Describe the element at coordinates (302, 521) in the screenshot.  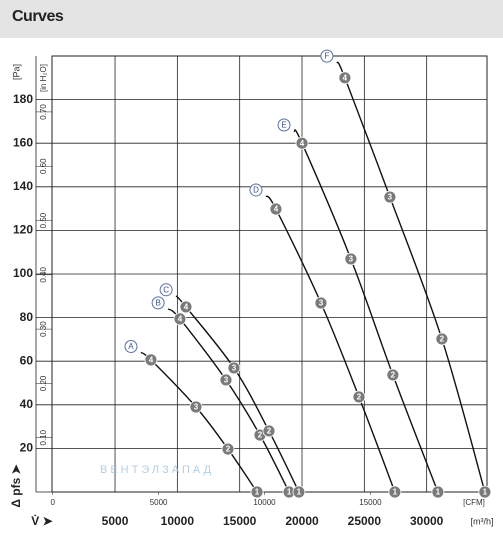
I see `x-tick-label: 20000` at that location.